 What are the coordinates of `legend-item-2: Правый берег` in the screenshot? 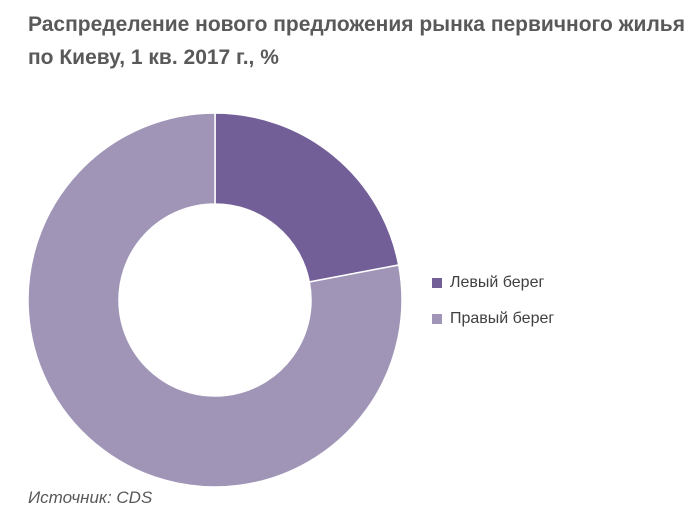 It's located at (493, 319).